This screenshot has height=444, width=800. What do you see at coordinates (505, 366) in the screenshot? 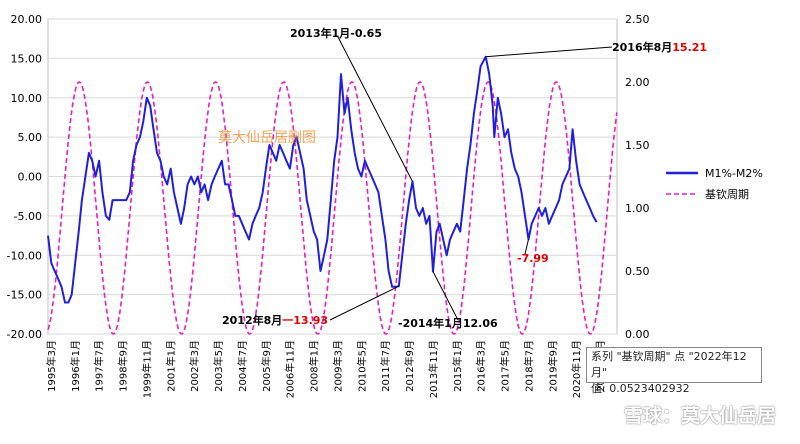
I see `x-tick-label: 2017年5月` at bounding box center [505, 366].